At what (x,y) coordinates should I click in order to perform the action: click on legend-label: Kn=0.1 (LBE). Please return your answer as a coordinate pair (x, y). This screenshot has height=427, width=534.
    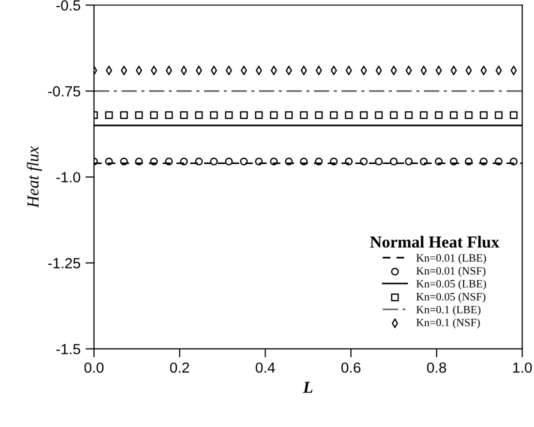
    Looking at the image, I should click on (448, 311).